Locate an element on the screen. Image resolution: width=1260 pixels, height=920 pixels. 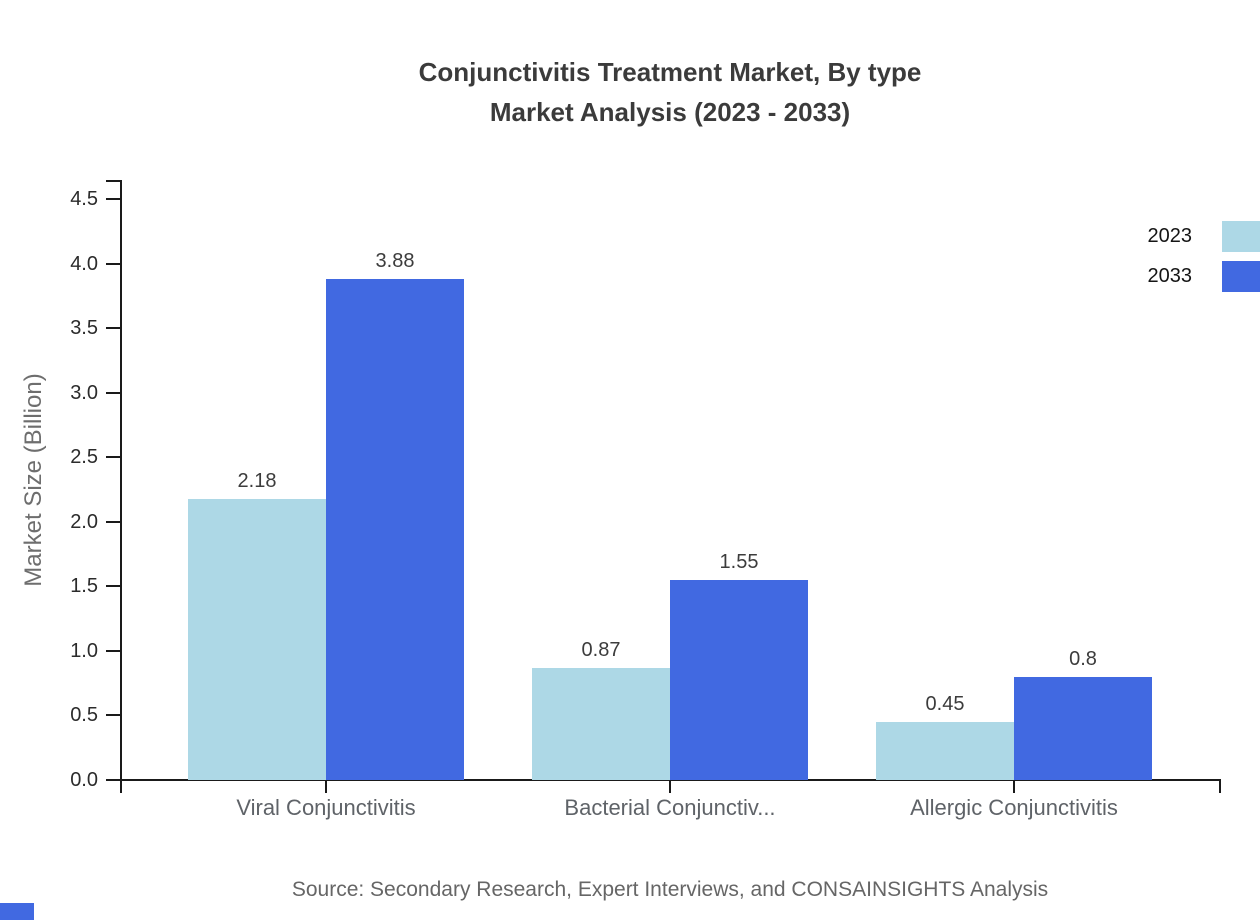
bar-value-label: 1.55 is located at coordinates (739, 561).